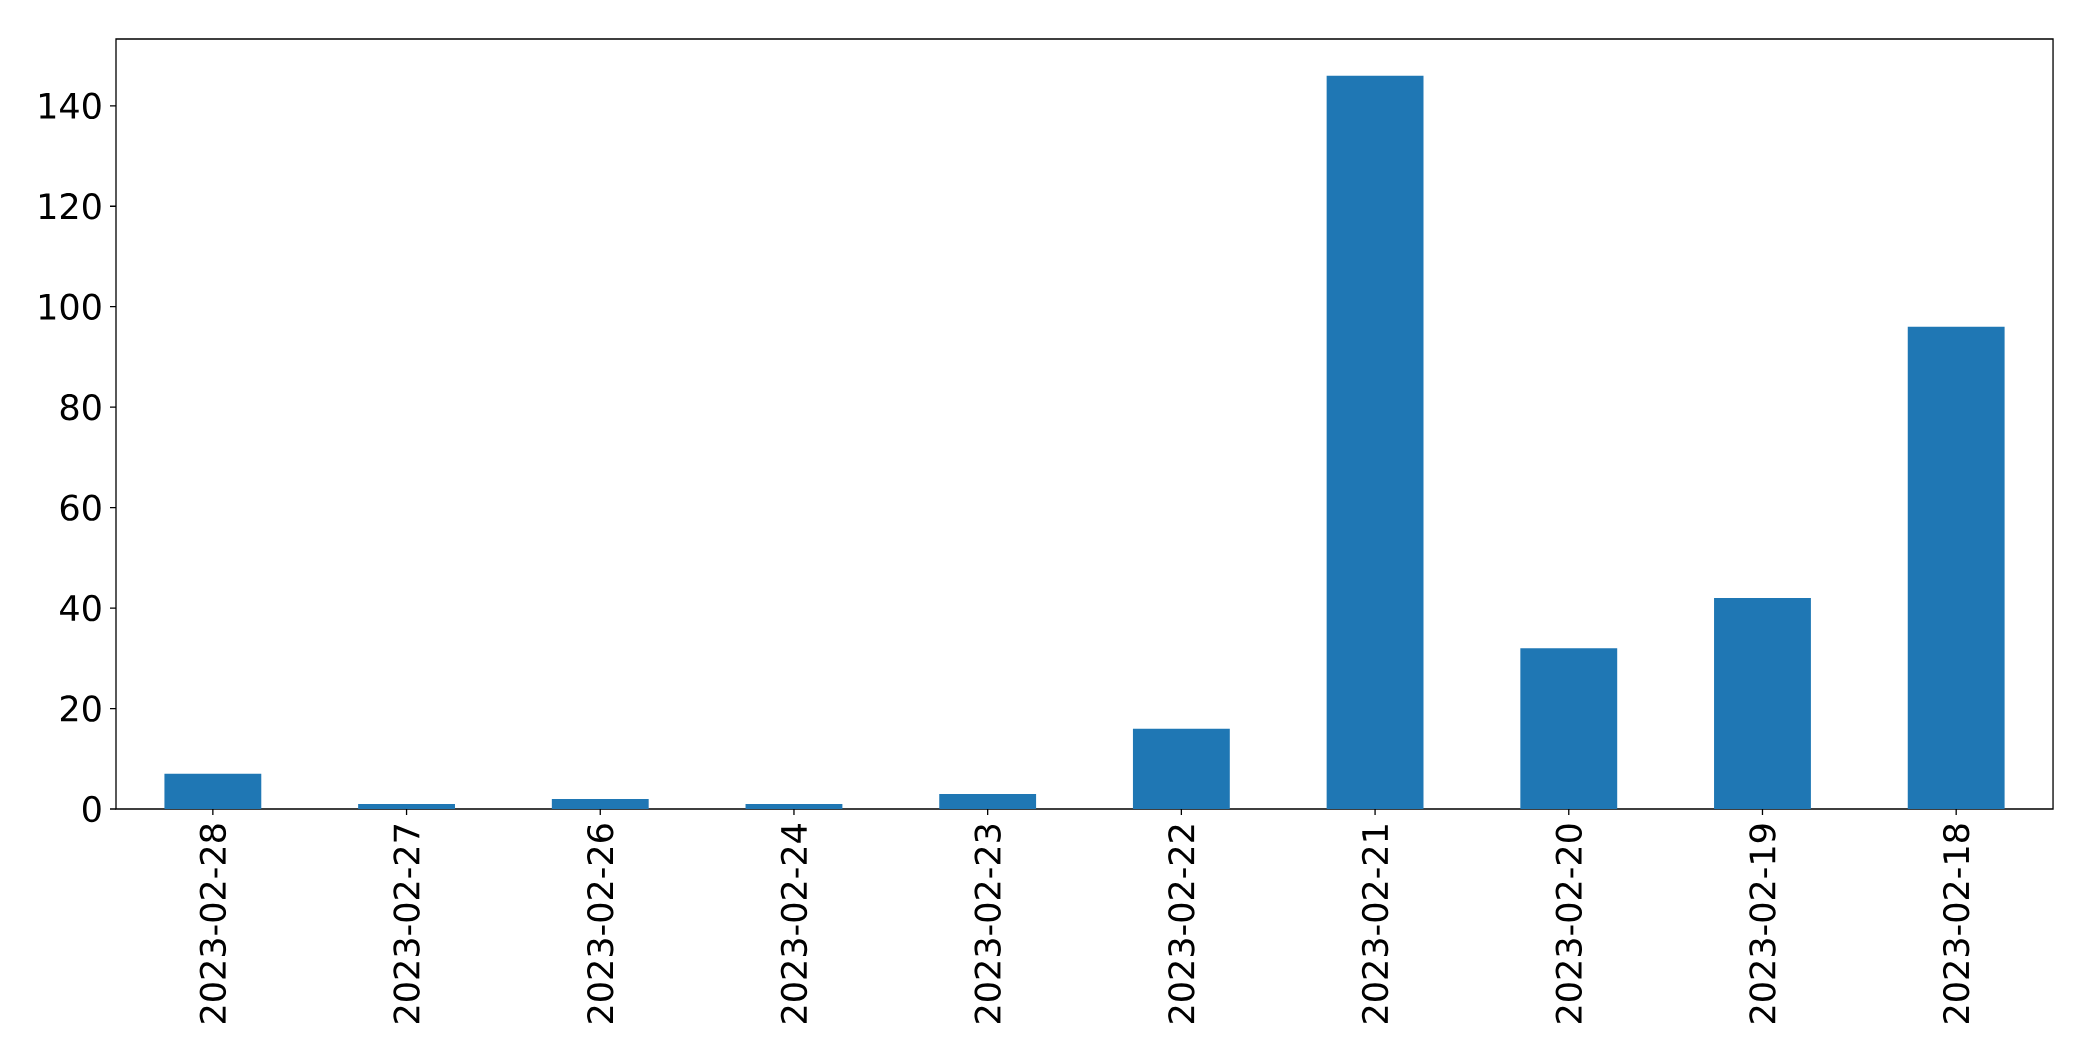 The height and width of the screenshot is (1061, 2093). Describe the element at coordinates (80, 708) in the screenshot. I see `y-tick-label: 20` at that location.